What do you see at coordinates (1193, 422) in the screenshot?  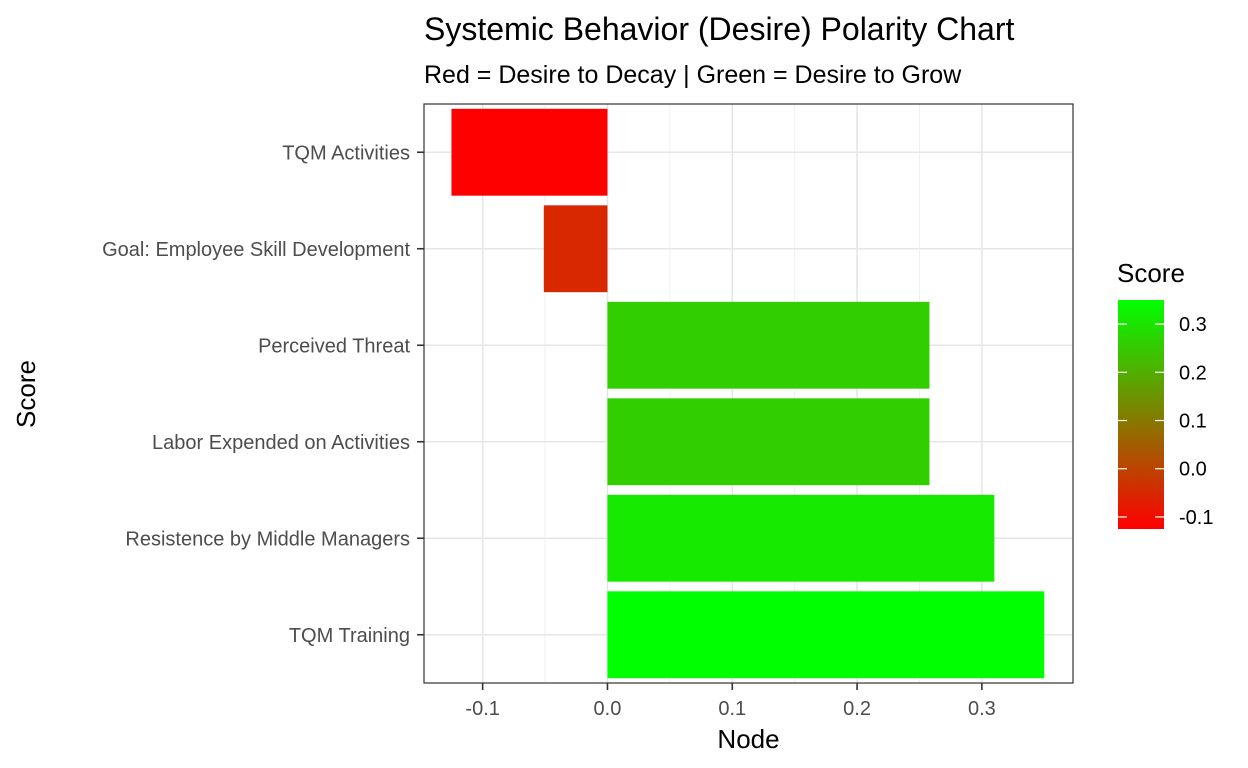 I see `legend-tick-label: 0.1` at bounding box center [1193, 422].